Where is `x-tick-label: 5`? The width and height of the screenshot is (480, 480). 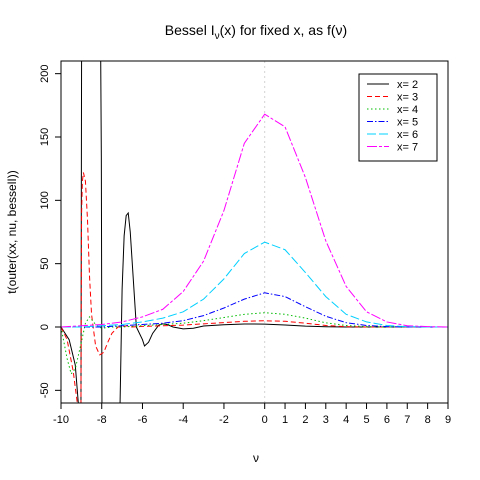
x-tick-label: 5 is located at coordinates (366, 420).